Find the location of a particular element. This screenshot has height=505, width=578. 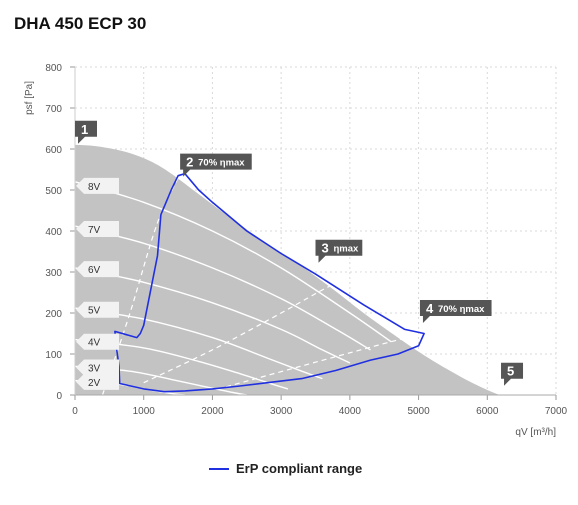

voltage-label-text: 3V is located at coordinates (94, 369).